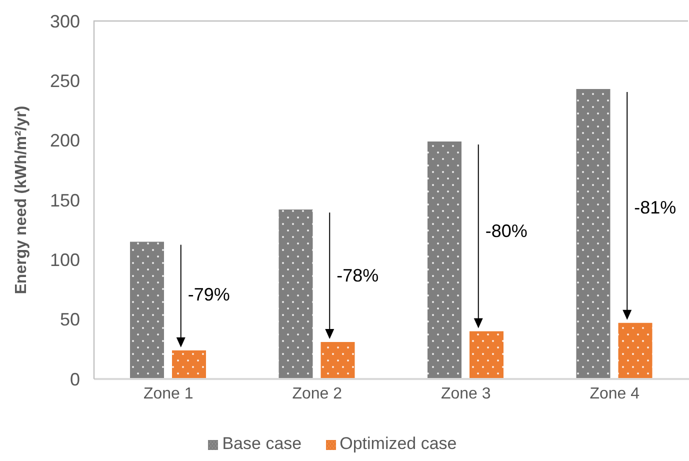 The width and height of the screenshot is (689, 461). I want to click on annotation: -78%, so click(357, 275).